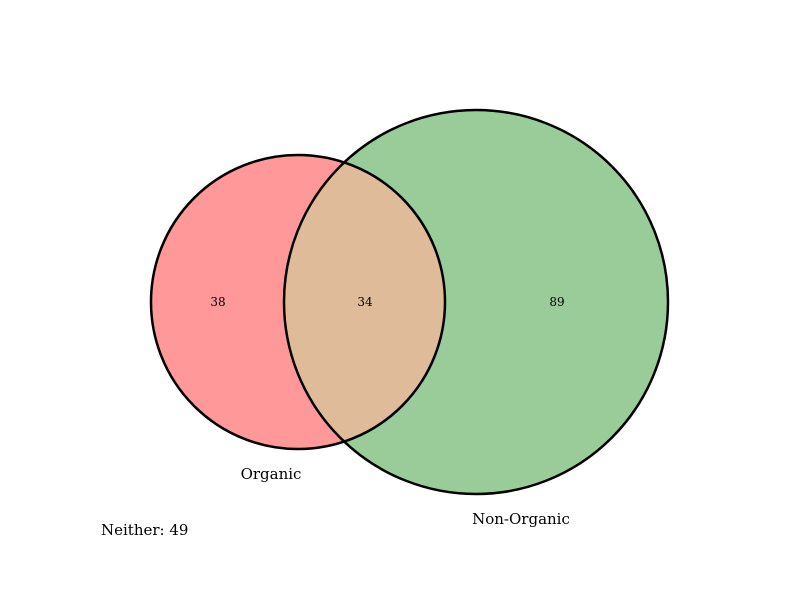 The width and height of the screenshot is (800, 600). Describe the element at coordinates (217, 302) in the screenshot. I see `organic-only-count: 38` at that location.